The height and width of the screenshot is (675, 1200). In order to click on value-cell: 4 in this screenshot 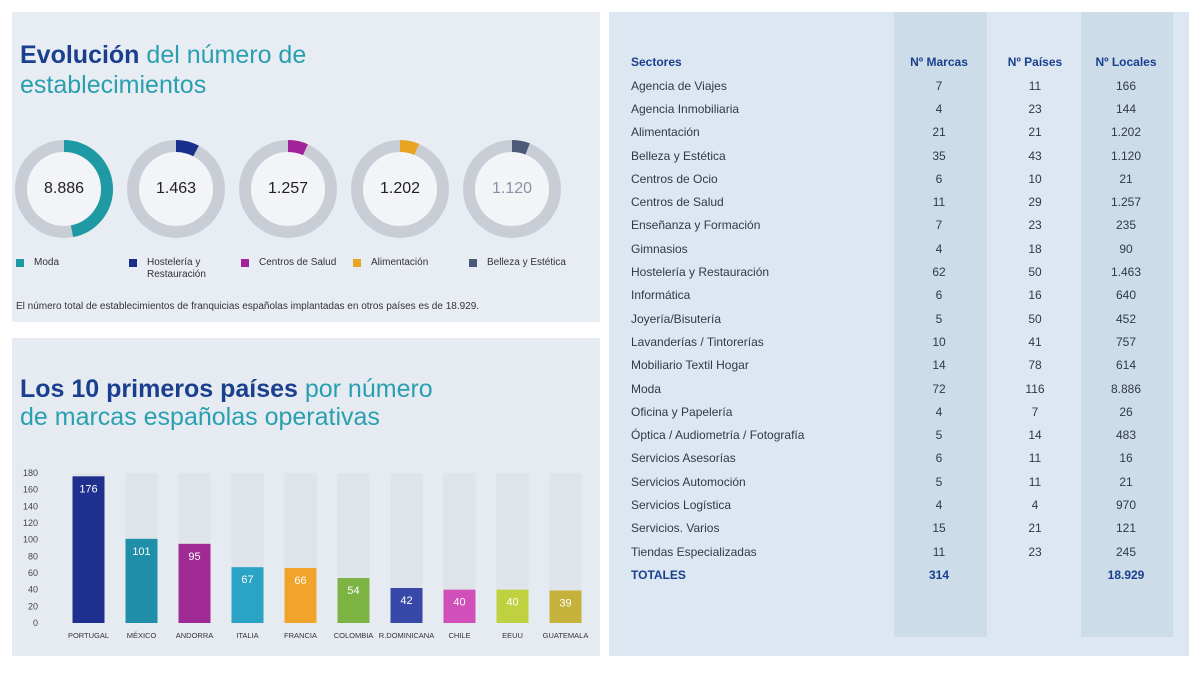, I will do `click(939, 504)`.